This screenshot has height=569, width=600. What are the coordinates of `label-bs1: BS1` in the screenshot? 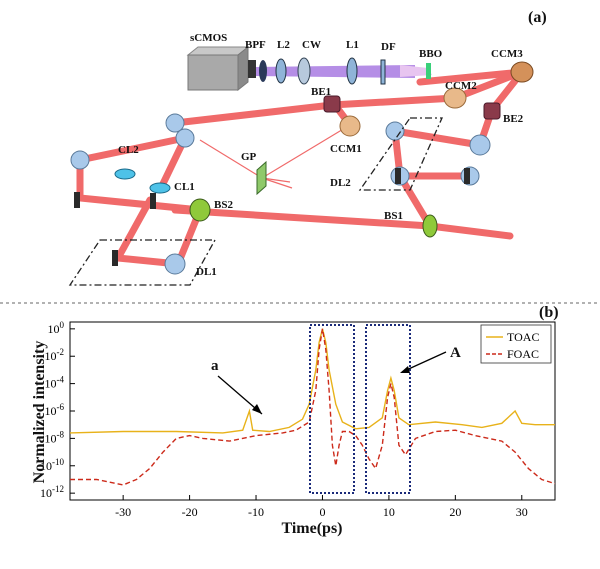 It's located at (393, 216).